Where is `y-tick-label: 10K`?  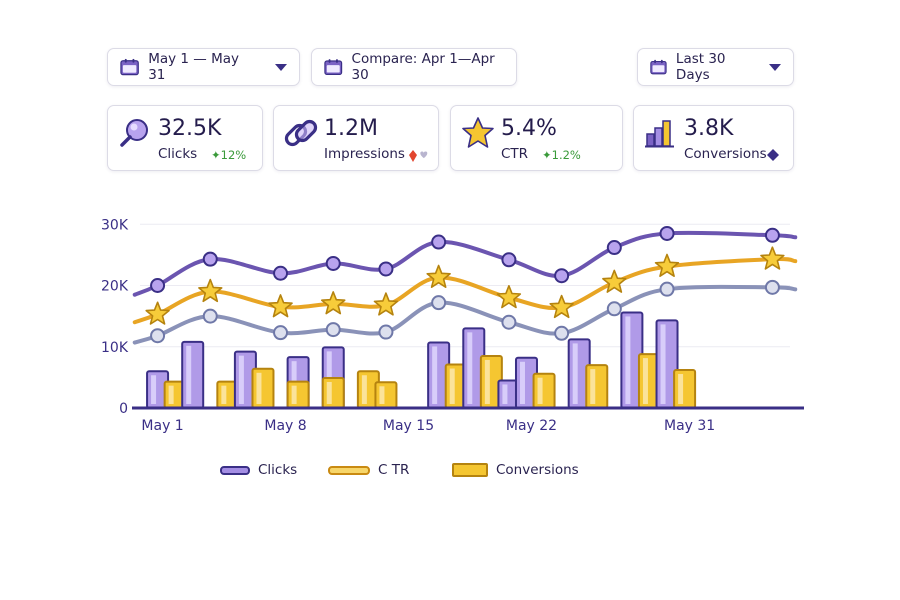
y-tick-label: 10K is located at coordinates (115, 348).